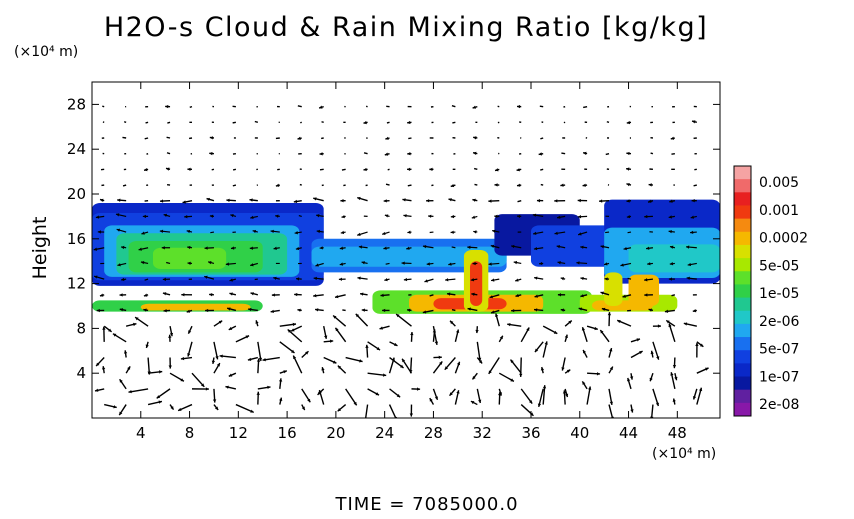 This screenshot has width=854, height=519. Describe the element at coordinates (779, 405) in the screenshot. I see `colorbar-label: 2e-08` at that location.